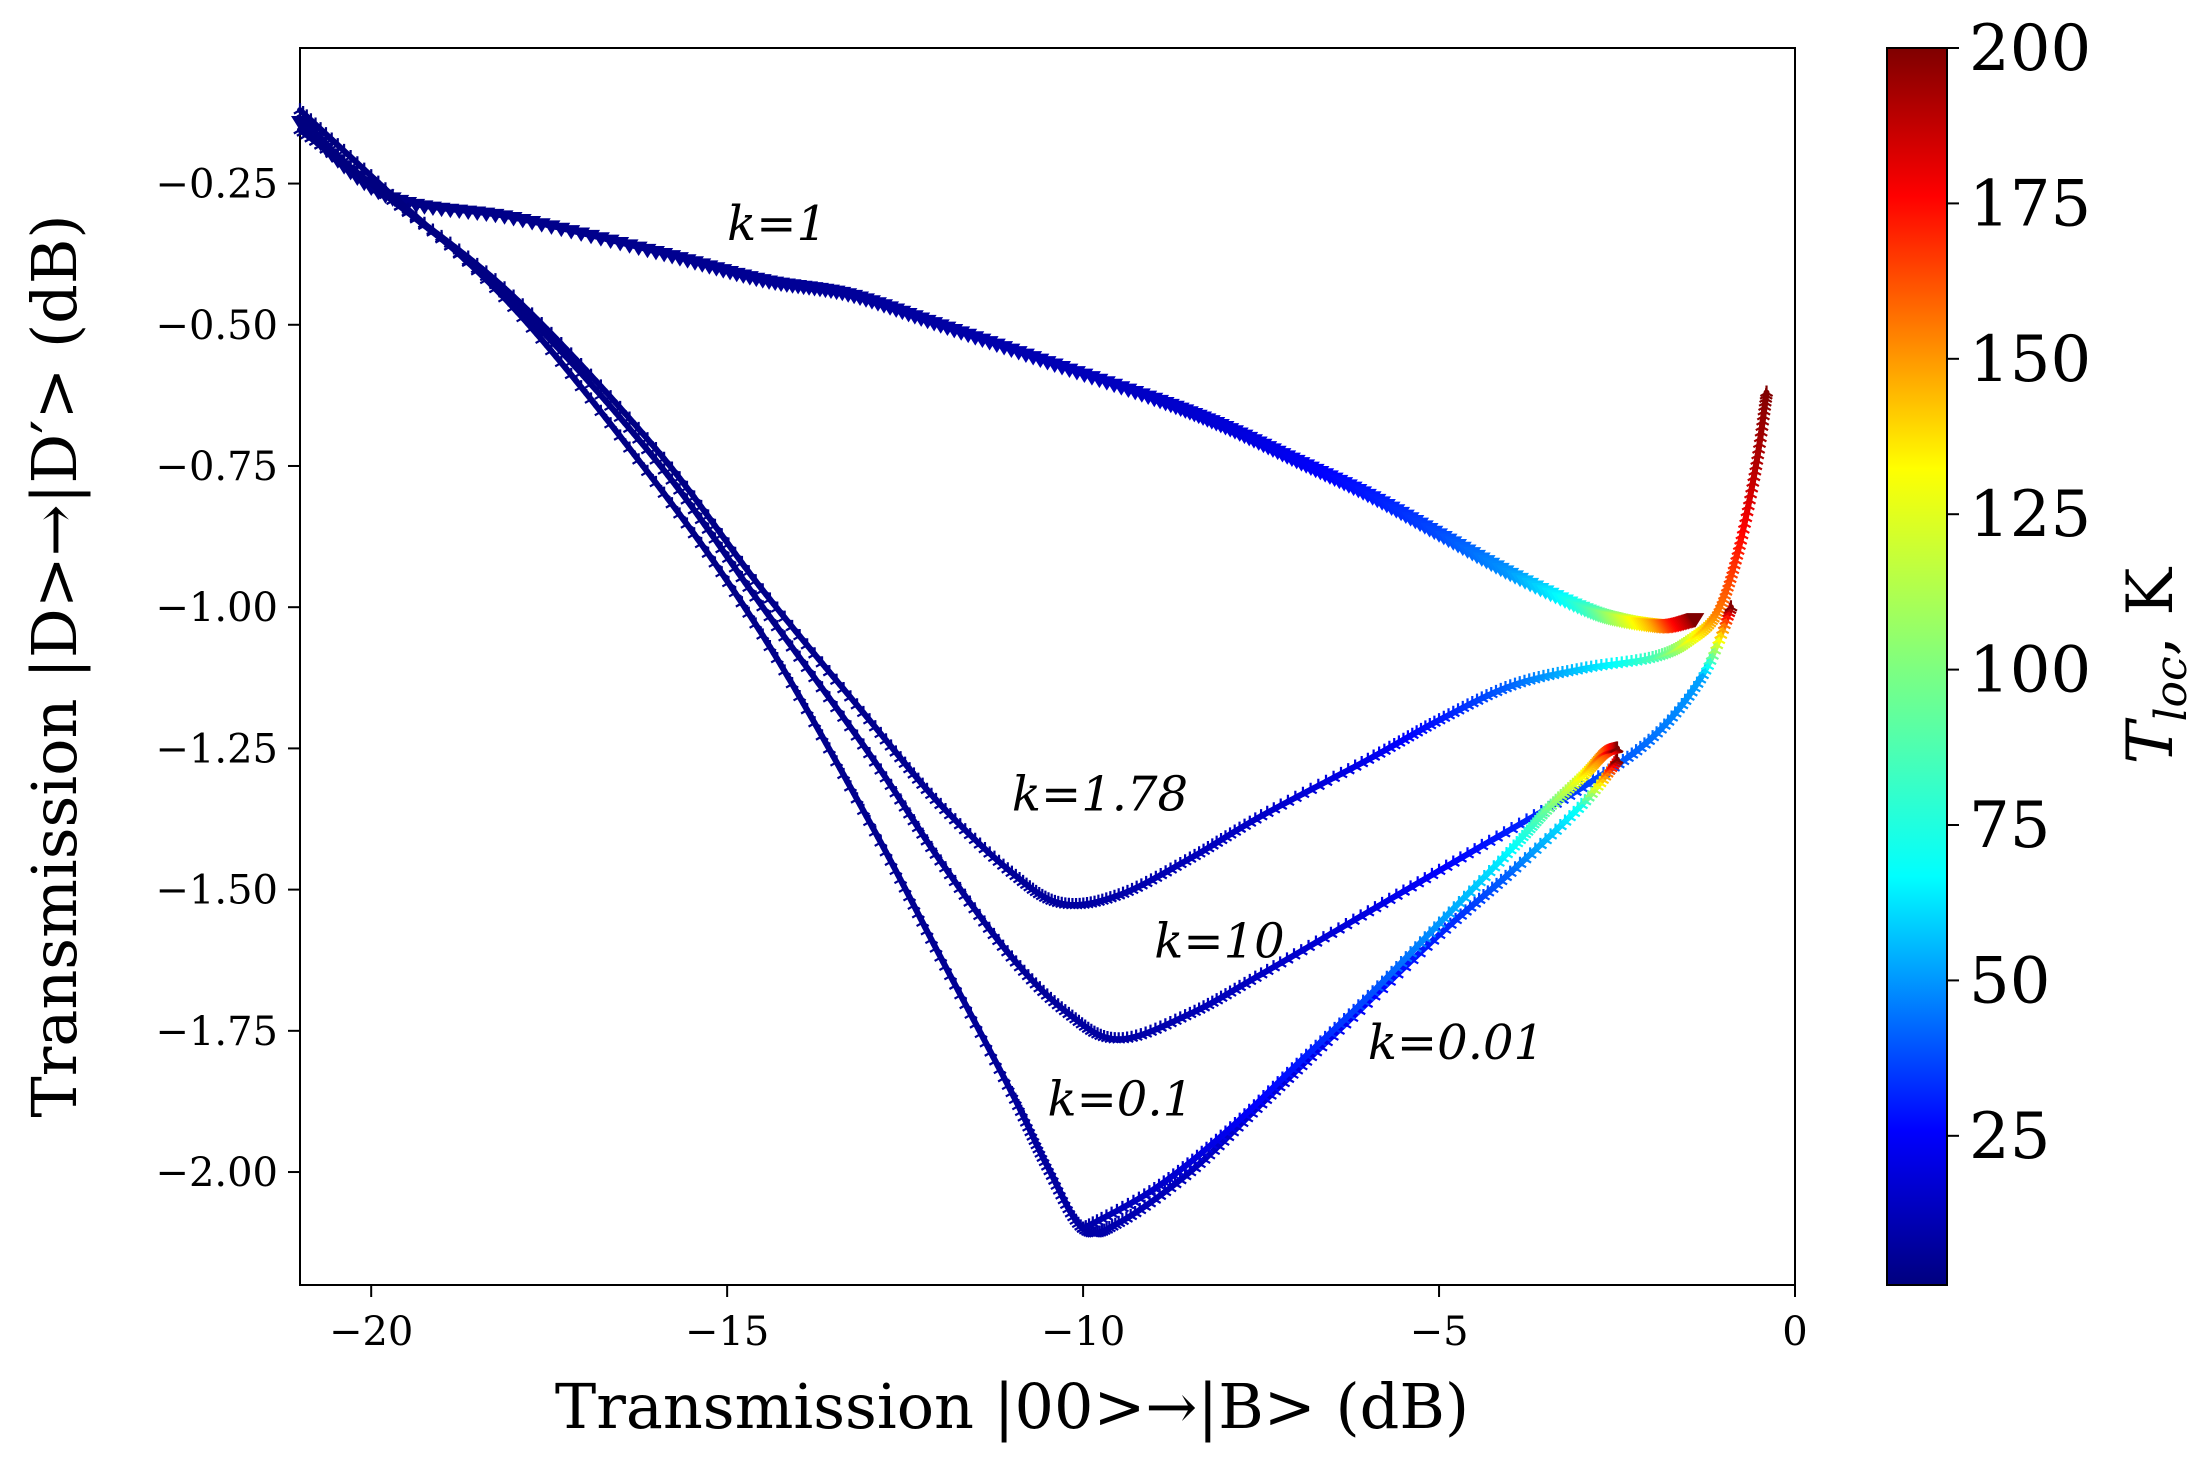 The height and width of the screenshot is (1462, 2200). Describe the element at coordinates (216, 467) in the screenshot. I see `y-tick-label: −0.75` at that location.